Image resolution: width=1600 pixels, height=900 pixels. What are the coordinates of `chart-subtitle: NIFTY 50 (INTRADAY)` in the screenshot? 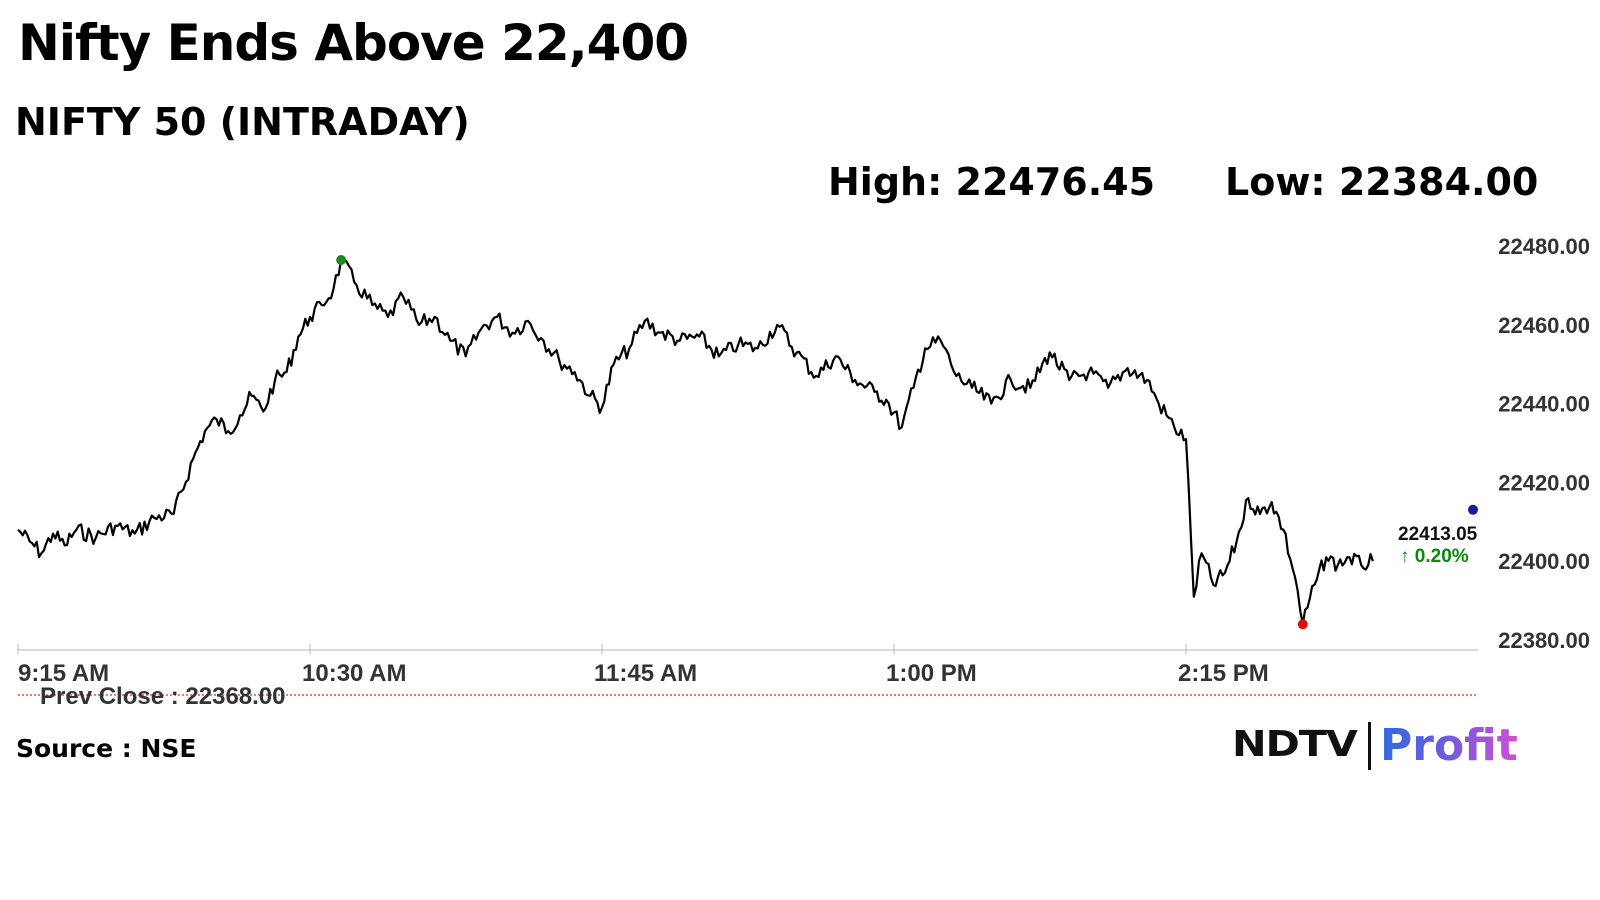 It's located at (242, 122).